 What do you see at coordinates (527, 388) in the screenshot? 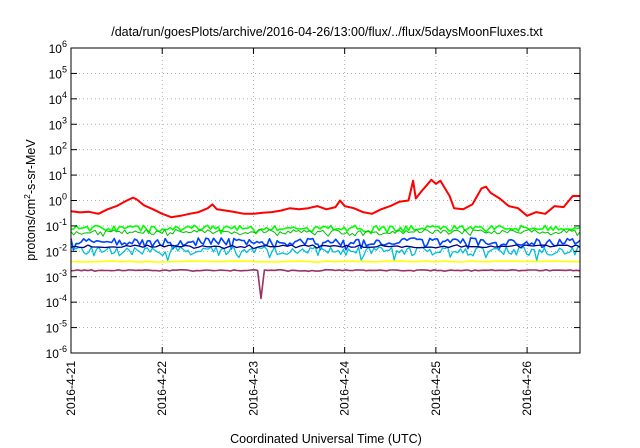
I see `x-tick-label: 2016-4-26` at bounding box center [527, 388].